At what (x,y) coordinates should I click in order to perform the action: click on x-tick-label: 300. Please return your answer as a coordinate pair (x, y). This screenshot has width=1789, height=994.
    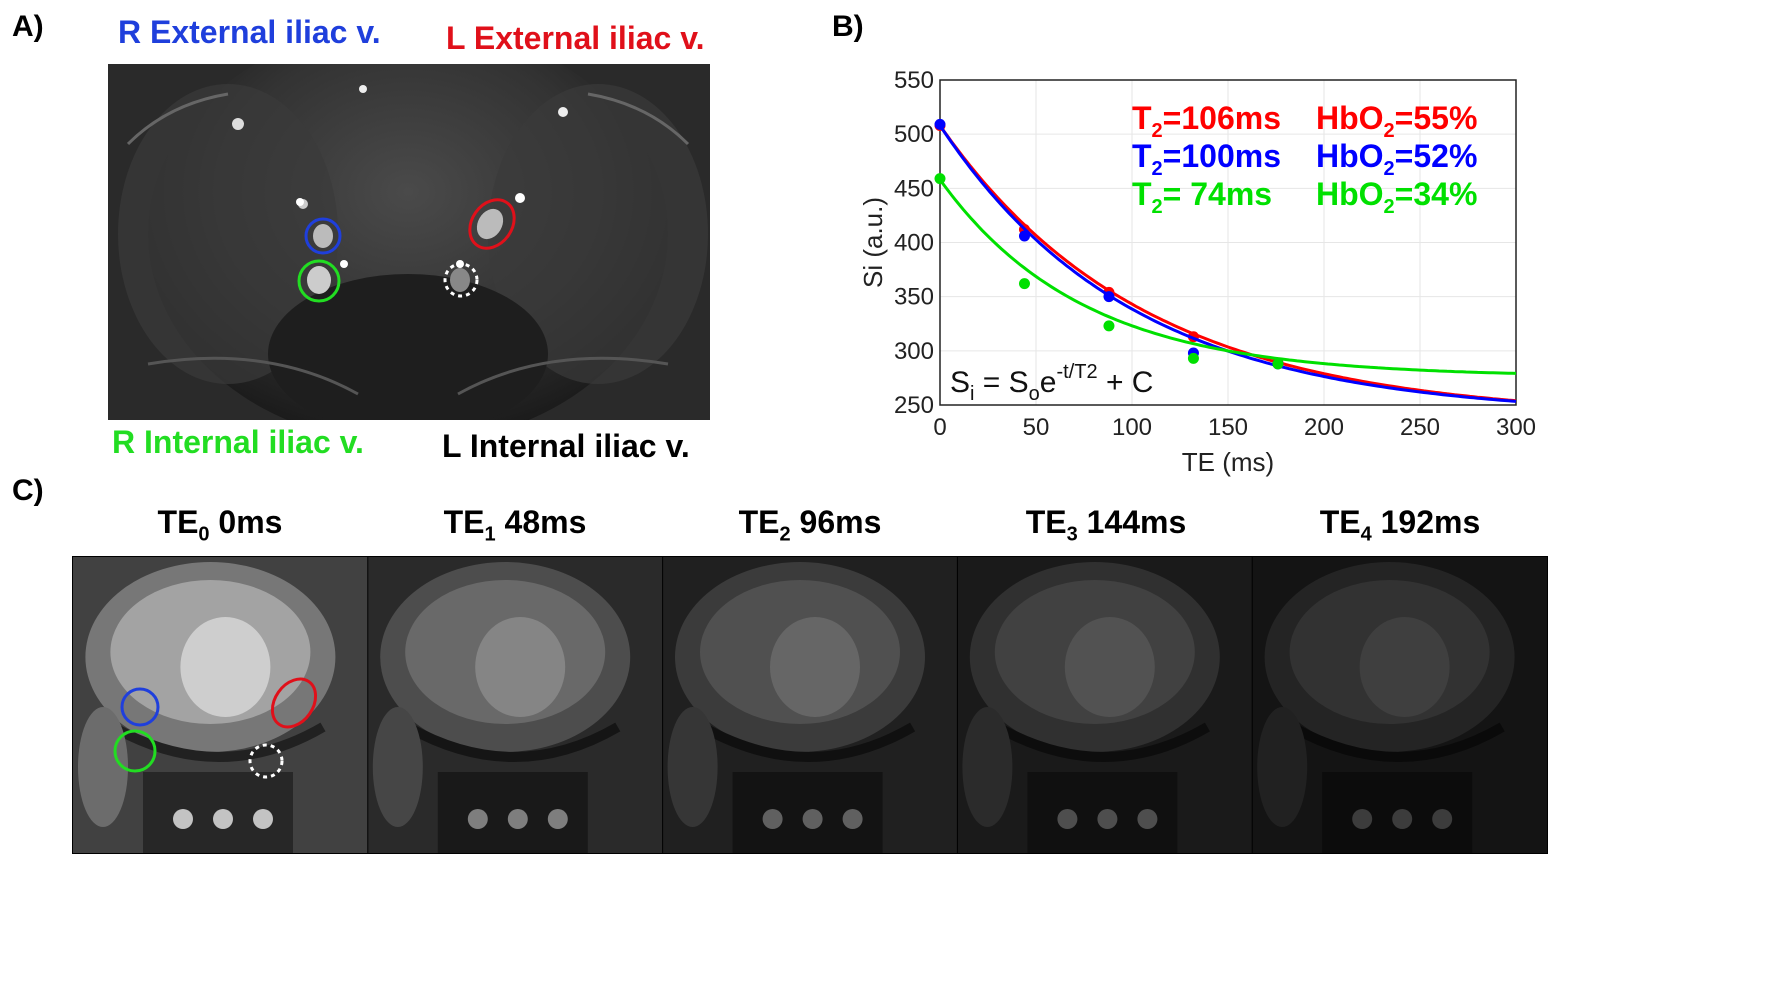
    Looking at the image, I should click on (1516, 427).